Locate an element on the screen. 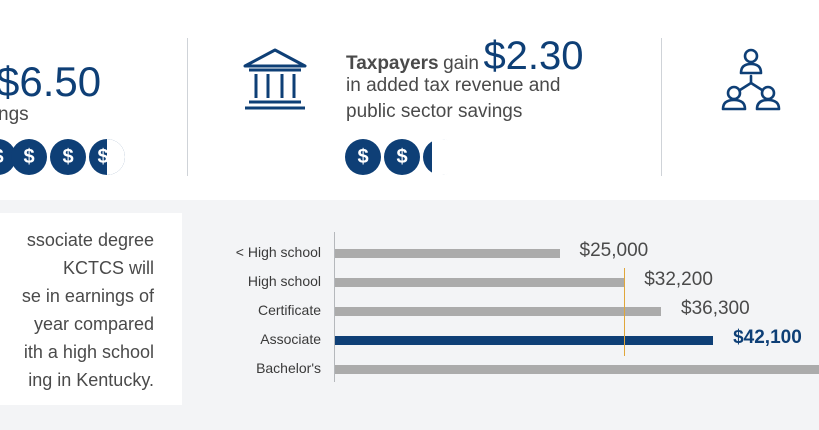 The width and height of the screenshot is (819, 430). value-label: $42,100 is located at coordinates (767, 337).